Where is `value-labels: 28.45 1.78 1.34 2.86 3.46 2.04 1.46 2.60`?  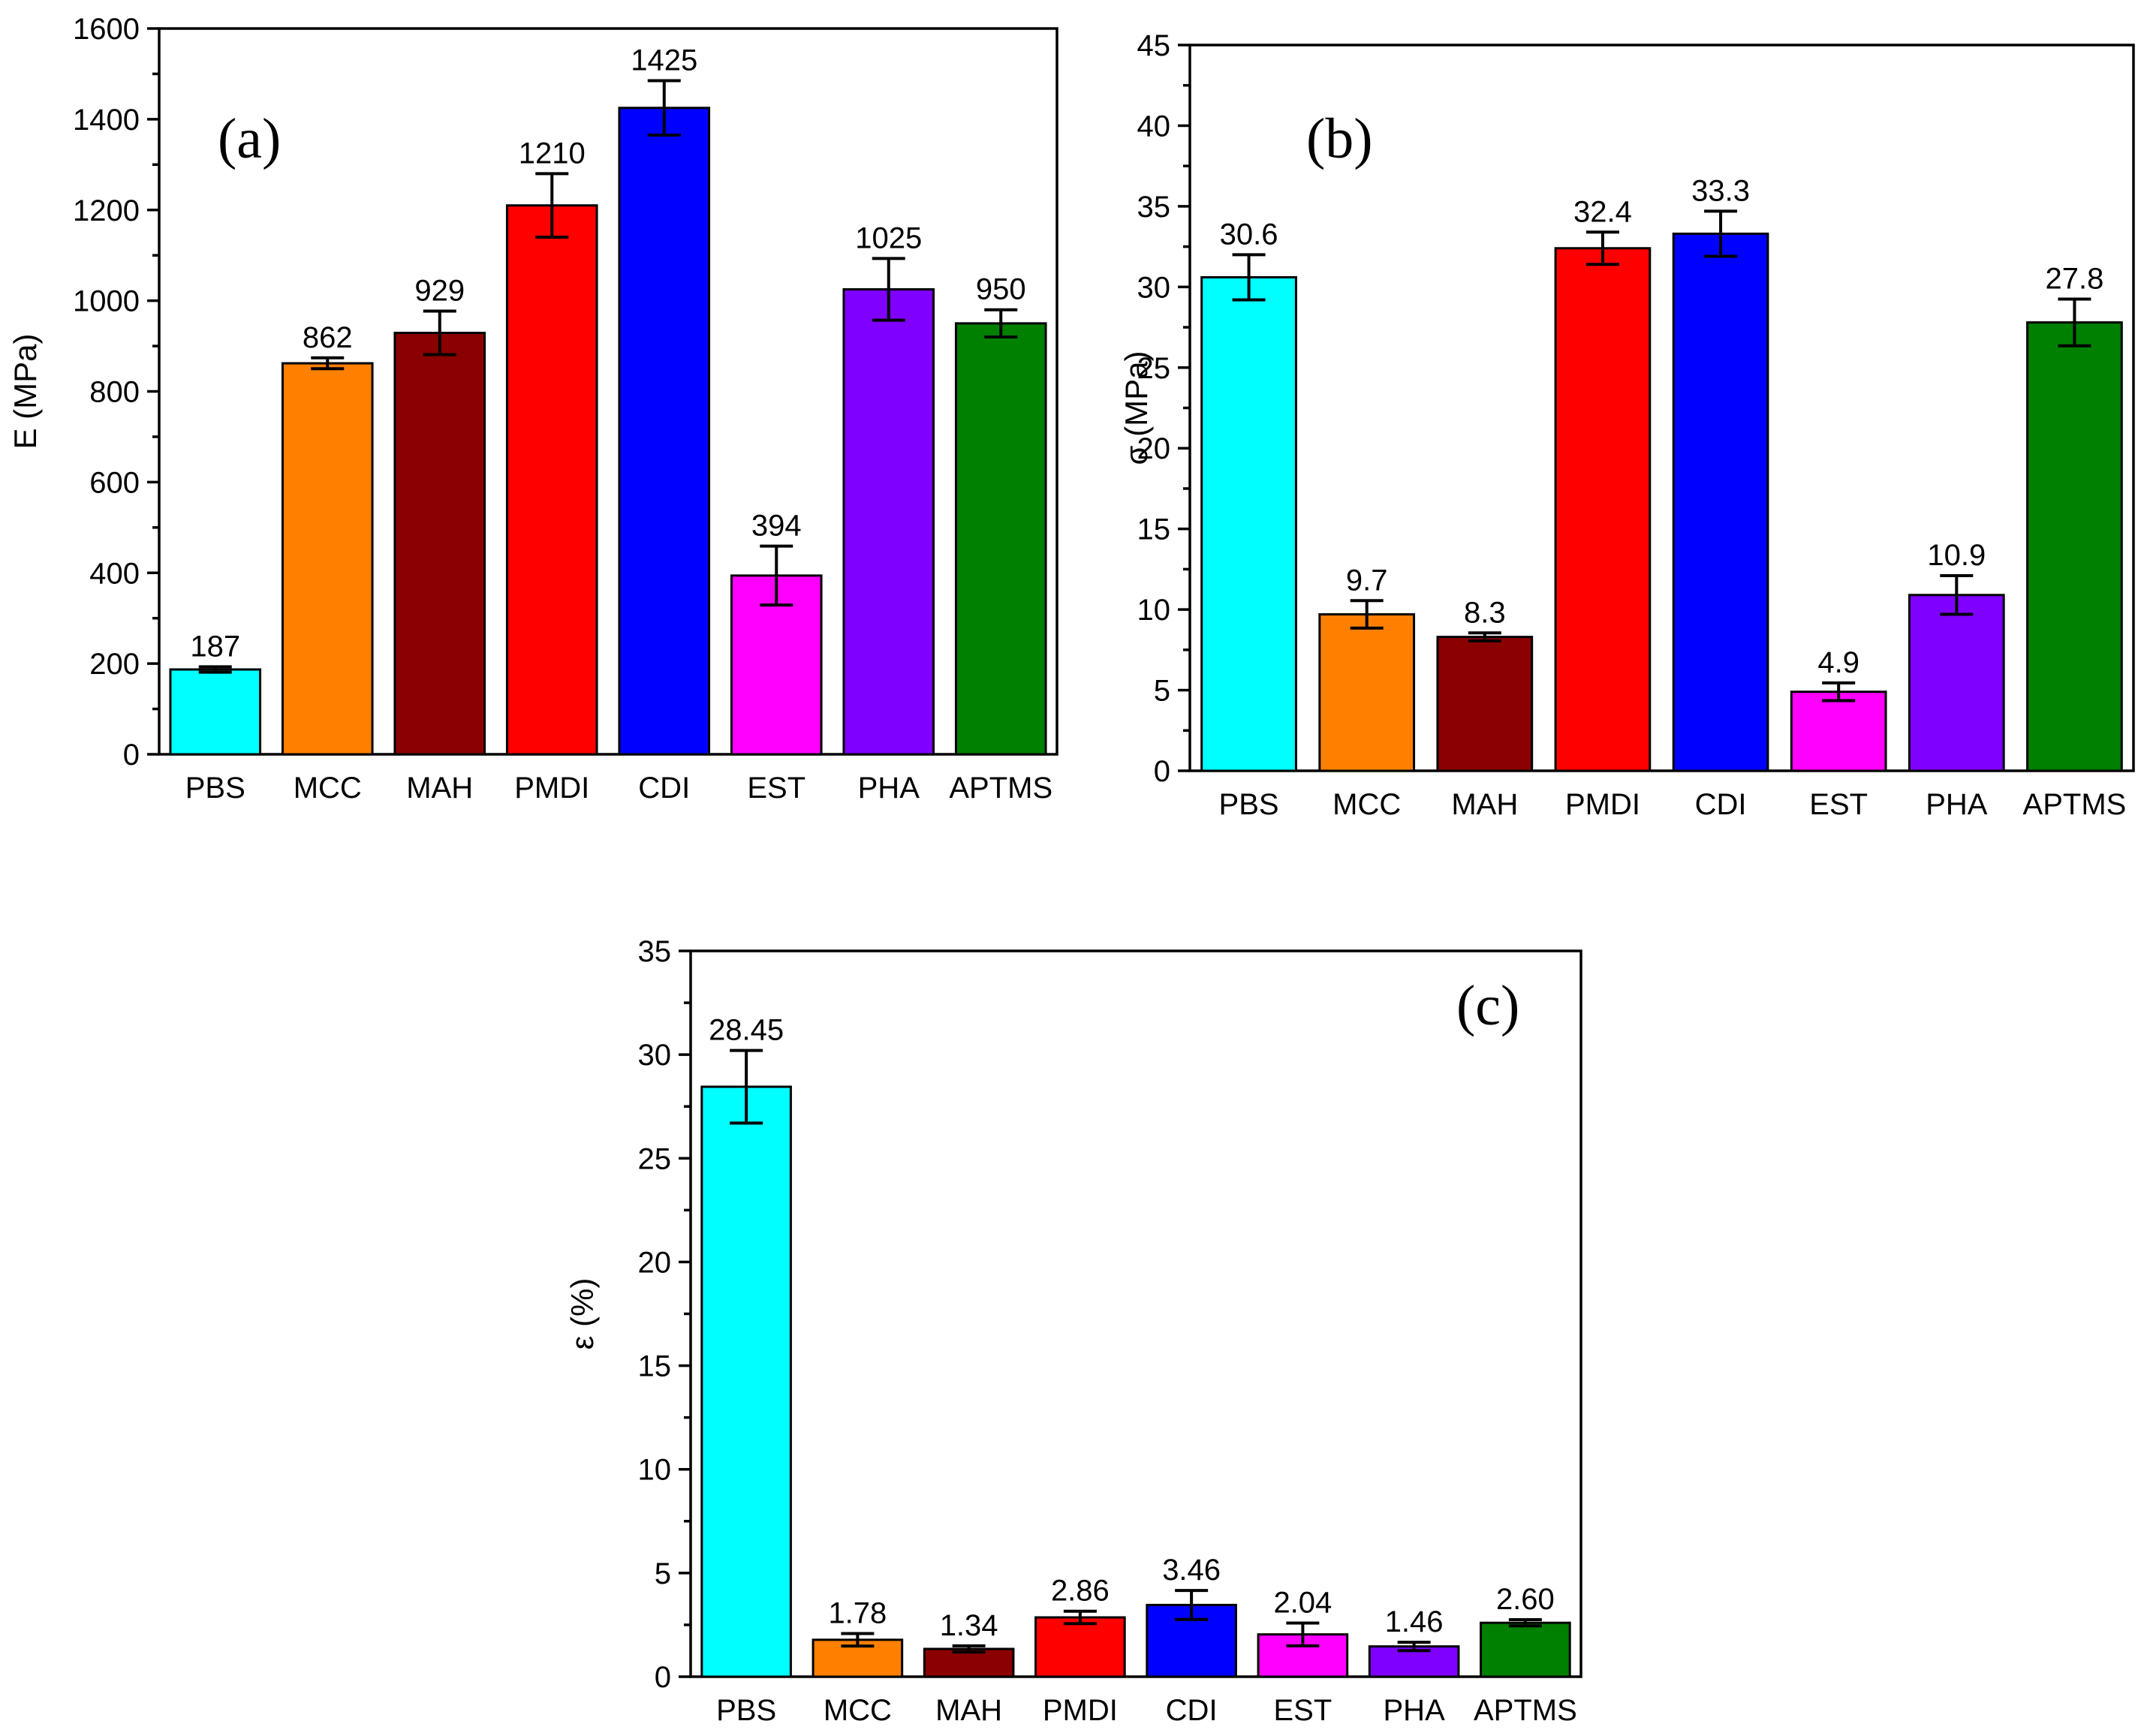
value-labels: 28.45 1.78 1.34 2.86 3.46 2.04 1.46 2.60 is located at coordinates (1132, 1328).